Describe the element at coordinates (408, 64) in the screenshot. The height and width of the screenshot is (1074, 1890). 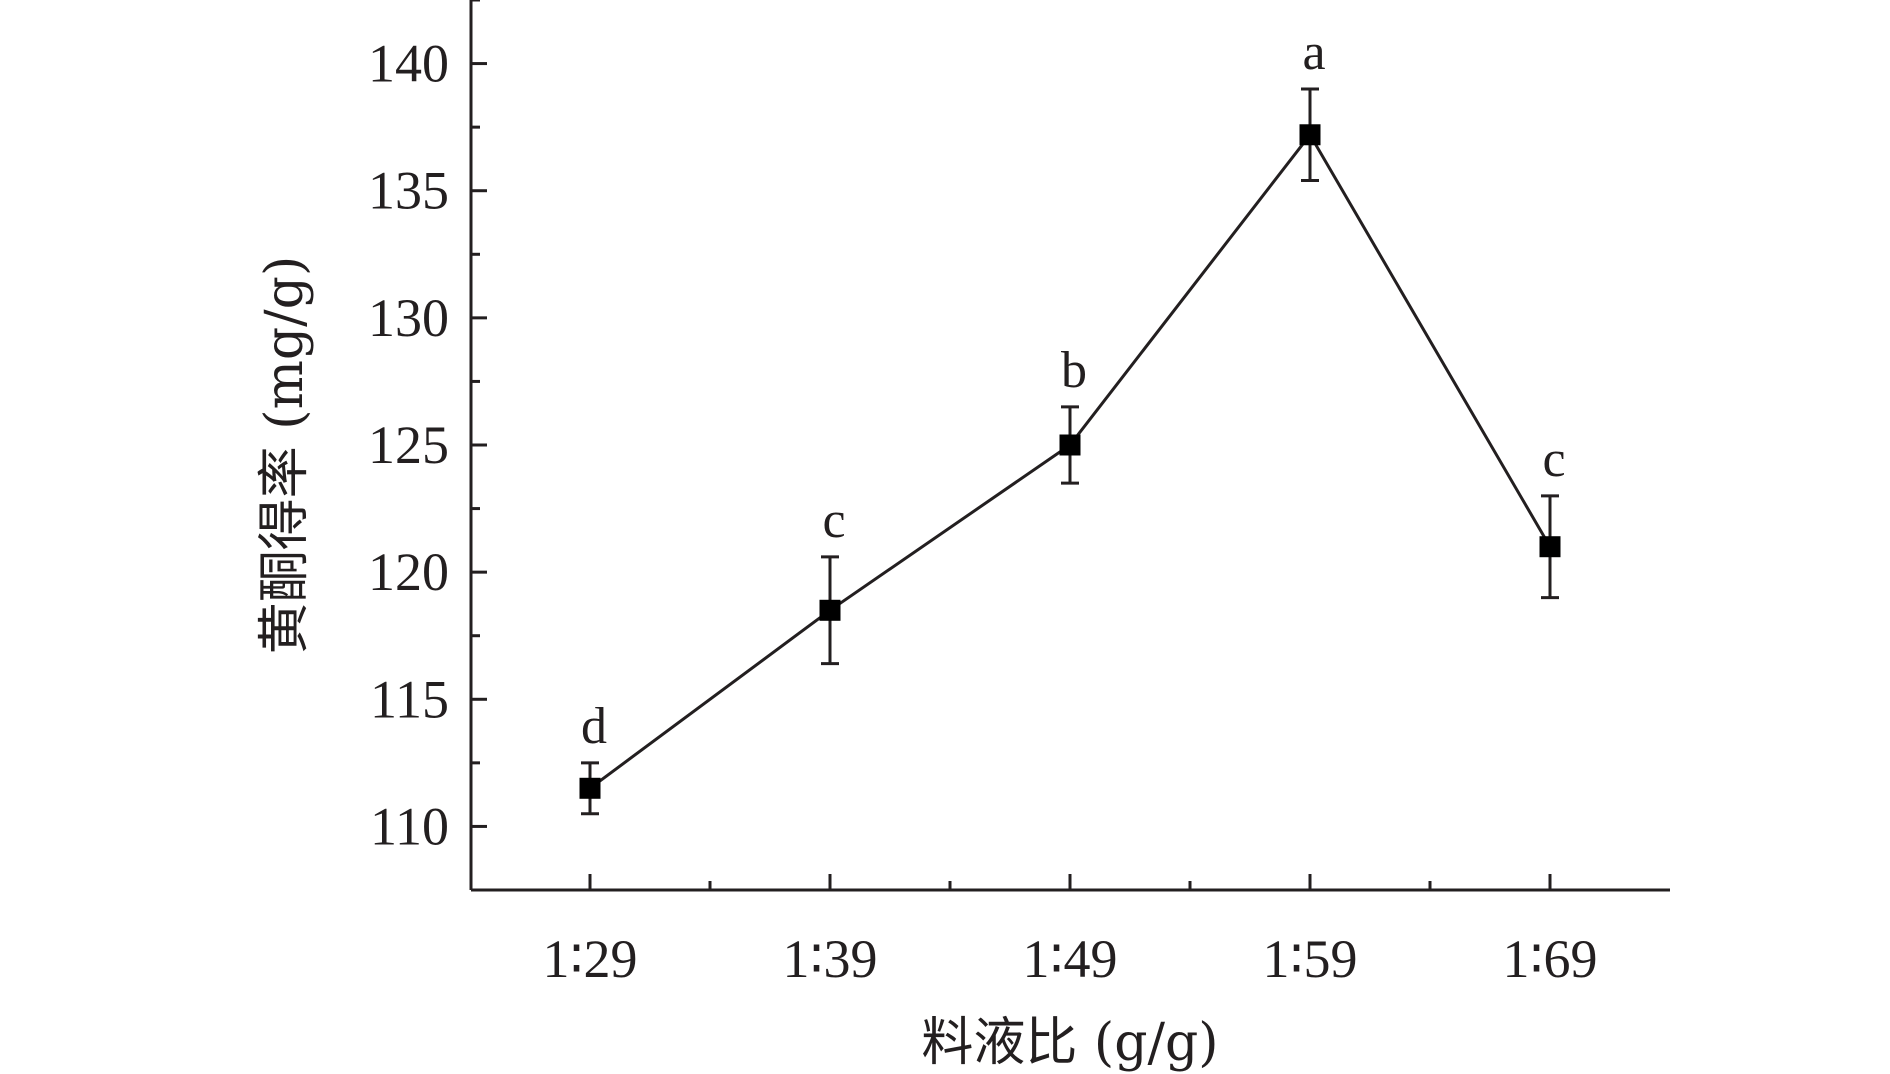
I see `y-tick-label: 140` at that location.